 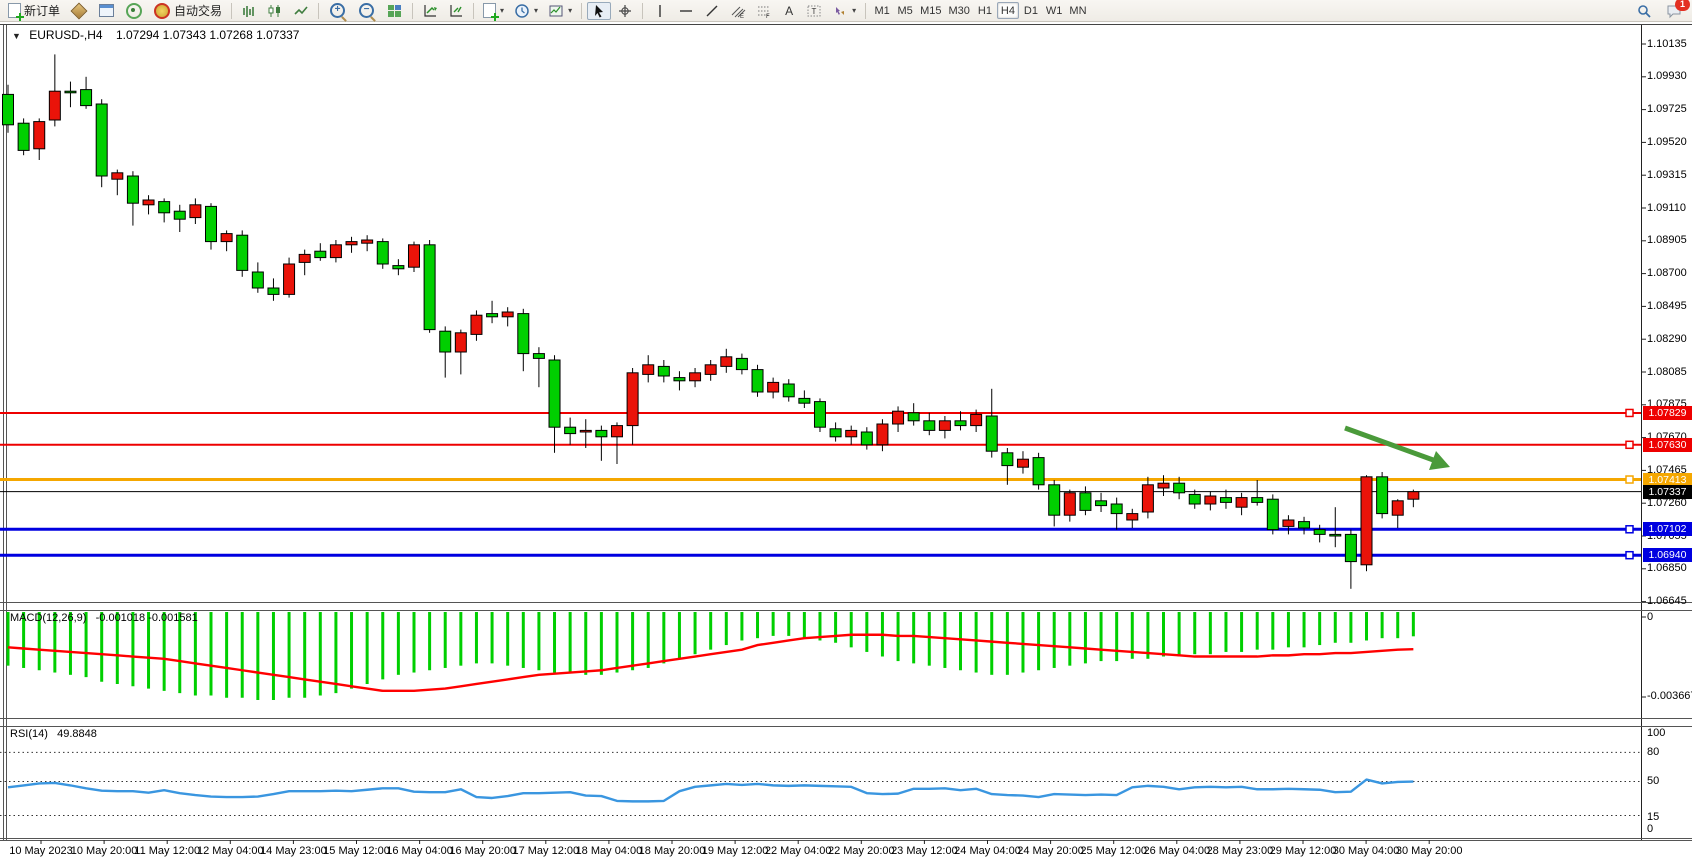 I want to click on terminal-button, so click(x=106, y=11).